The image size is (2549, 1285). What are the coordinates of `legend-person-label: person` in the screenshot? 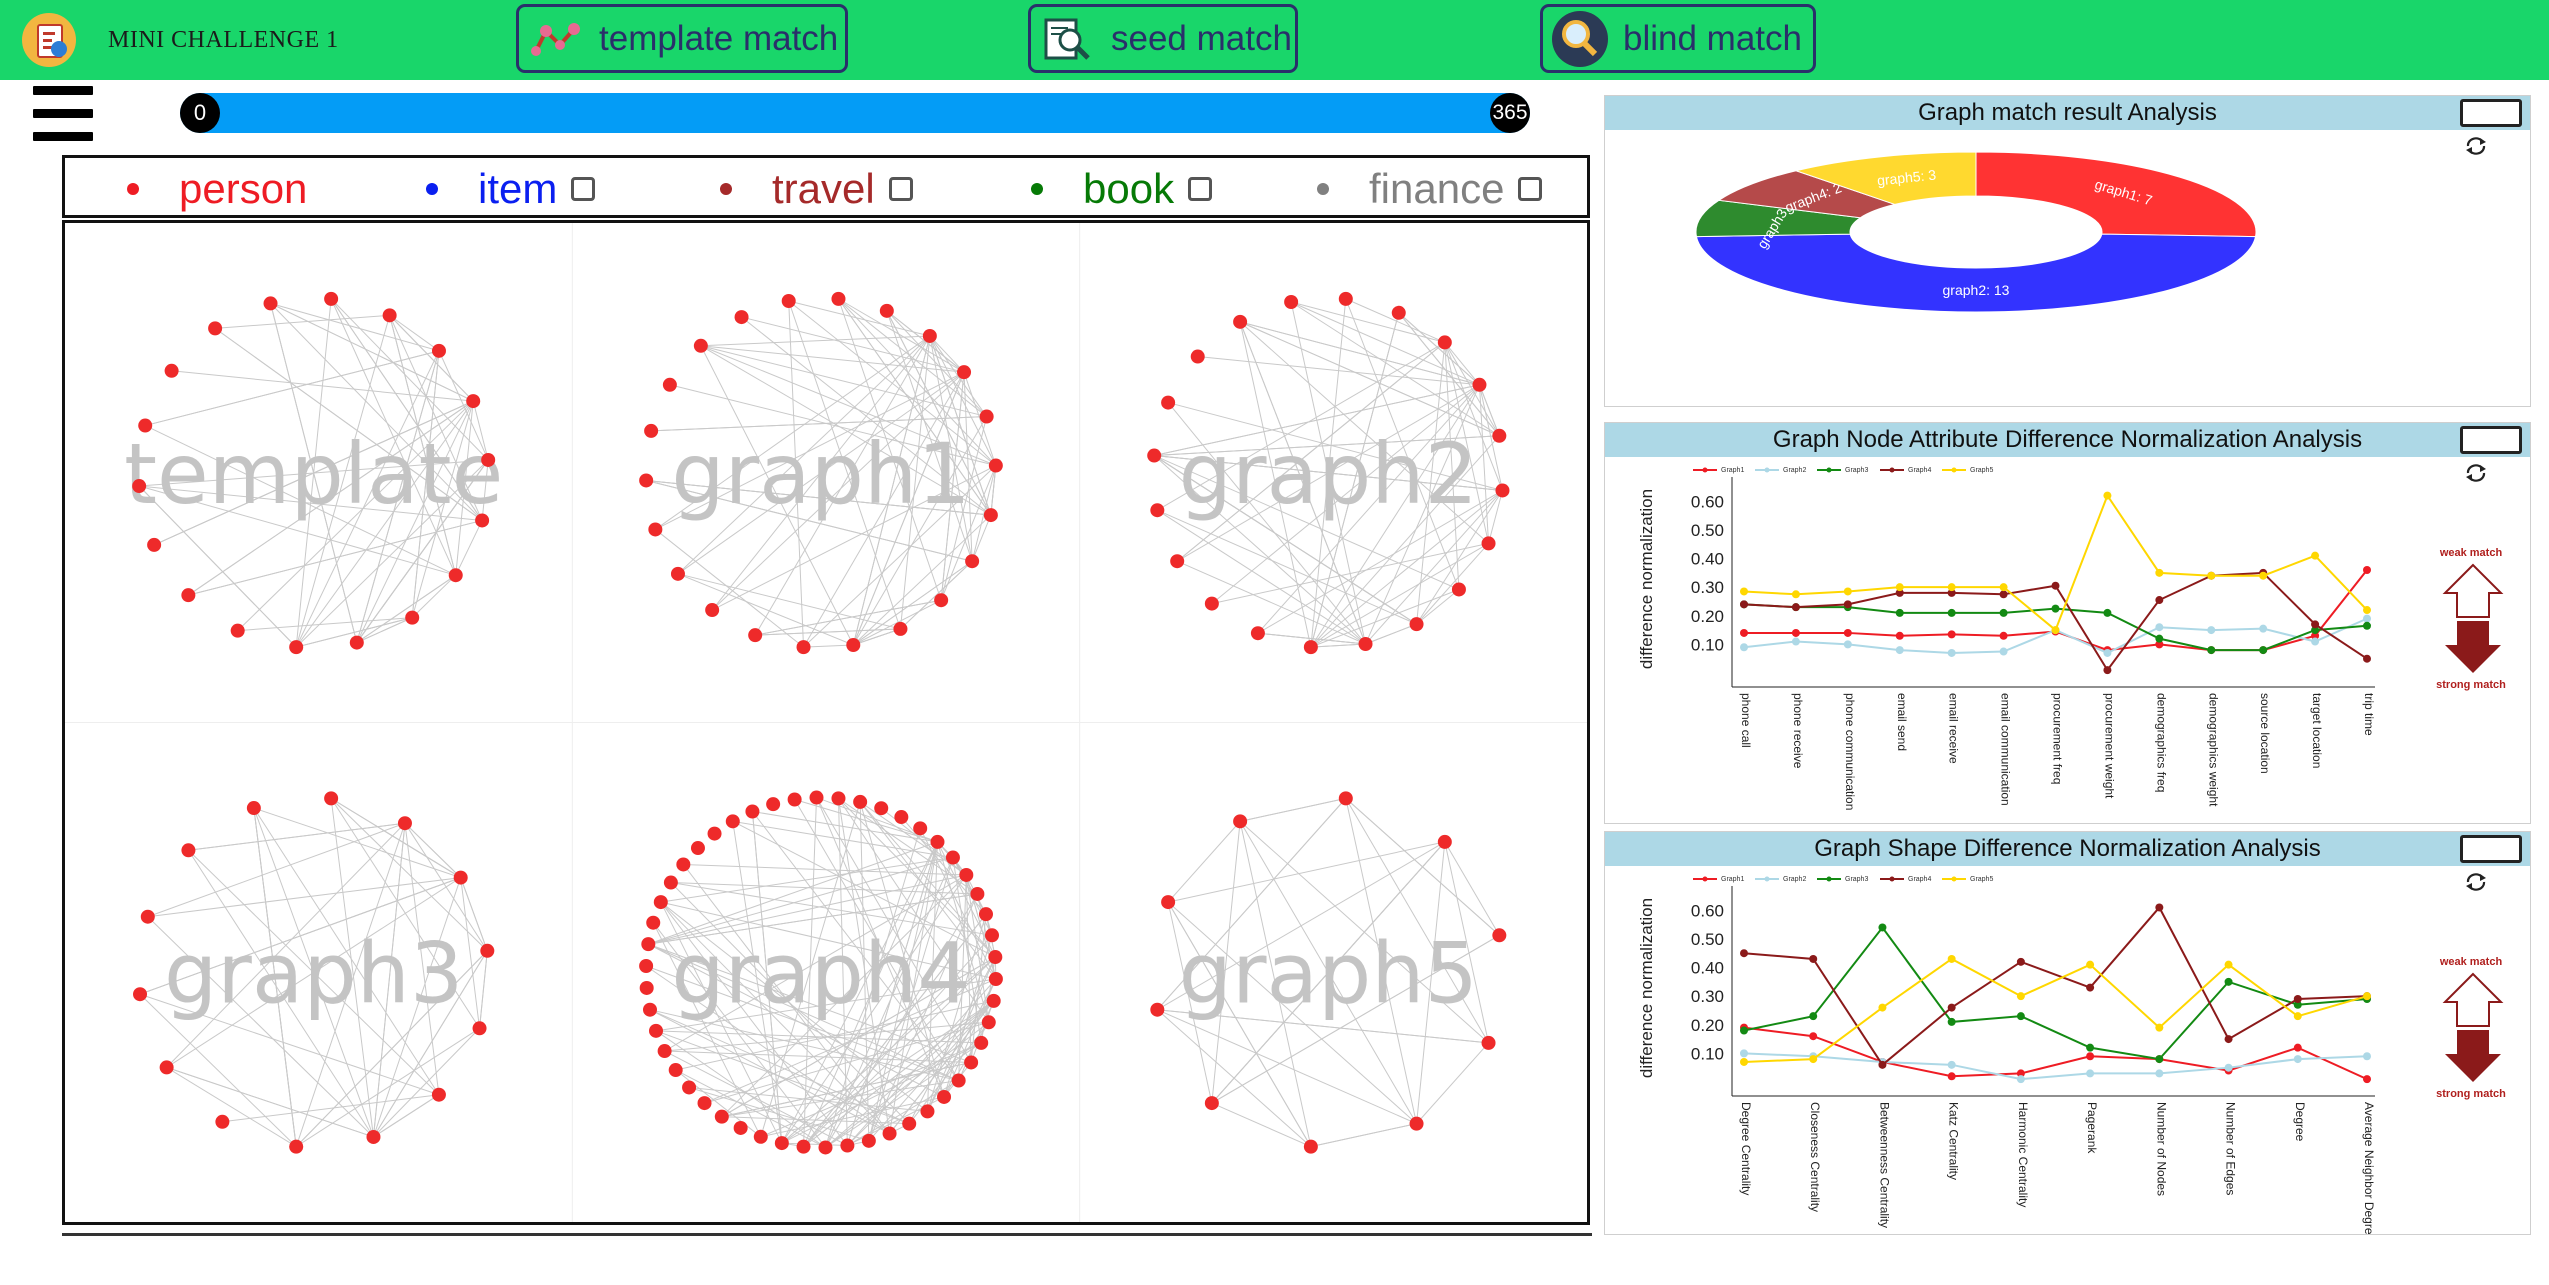 It's located at (243, 188).